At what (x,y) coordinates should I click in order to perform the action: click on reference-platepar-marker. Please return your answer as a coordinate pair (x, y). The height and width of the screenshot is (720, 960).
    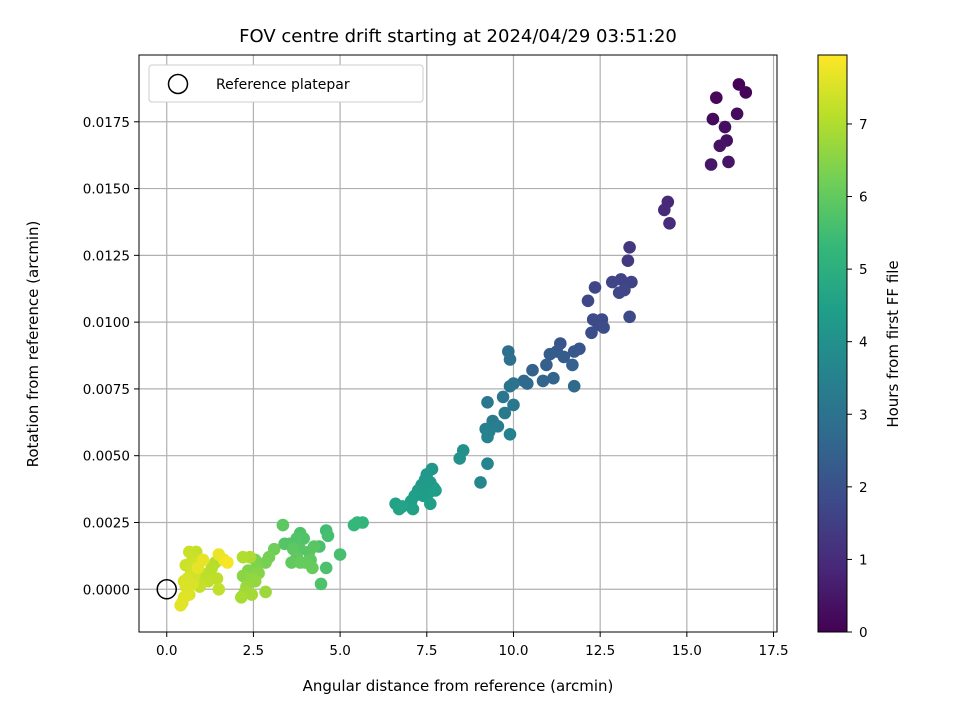
    Looking at the image, I should click on (166, 589).